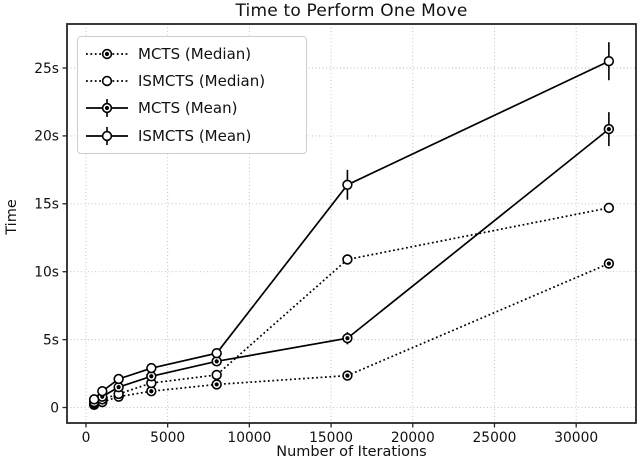  What do you see at coordinates (107, 81) in the screenshot?
I see `legend-sample-ismcts-median-icon` at bounding box center [107, 81].